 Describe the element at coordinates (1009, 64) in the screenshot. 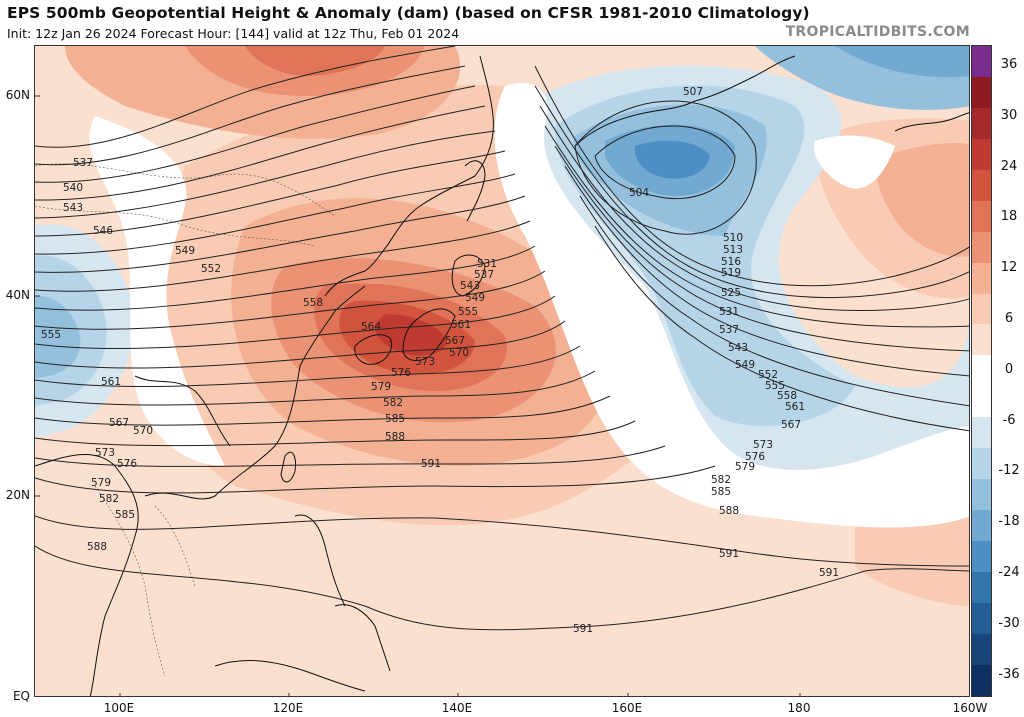

I see `colorbar-tick-label: 36` at that location.